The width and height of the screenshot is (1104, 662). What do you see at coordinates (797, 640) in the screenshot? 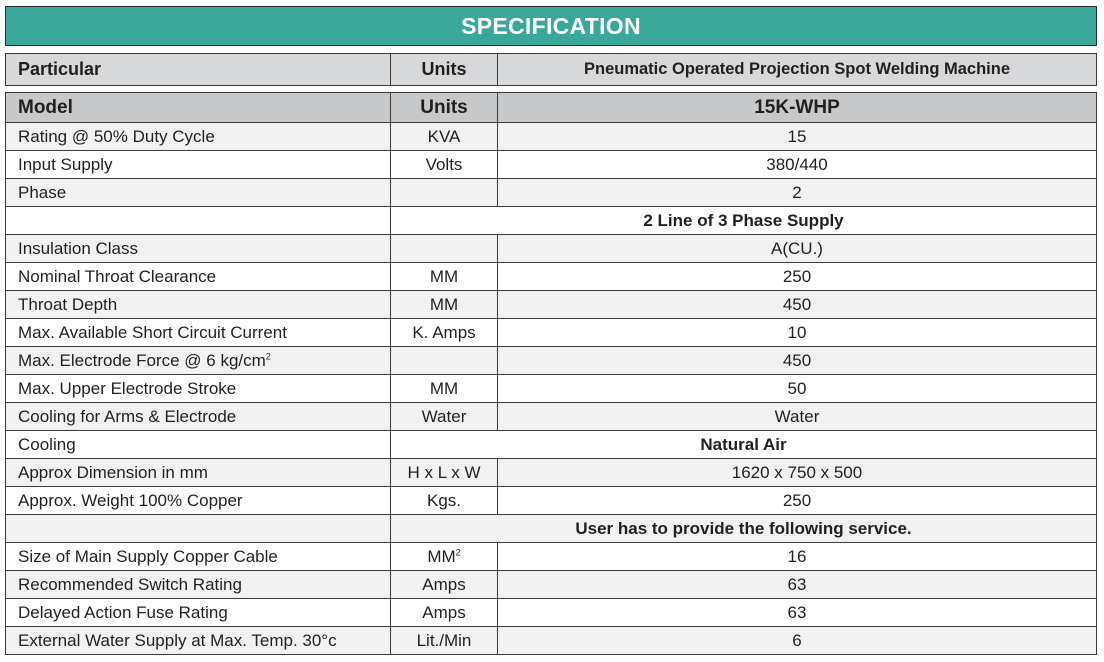
I see `row-value: 6` at bounding box center [797, 640].